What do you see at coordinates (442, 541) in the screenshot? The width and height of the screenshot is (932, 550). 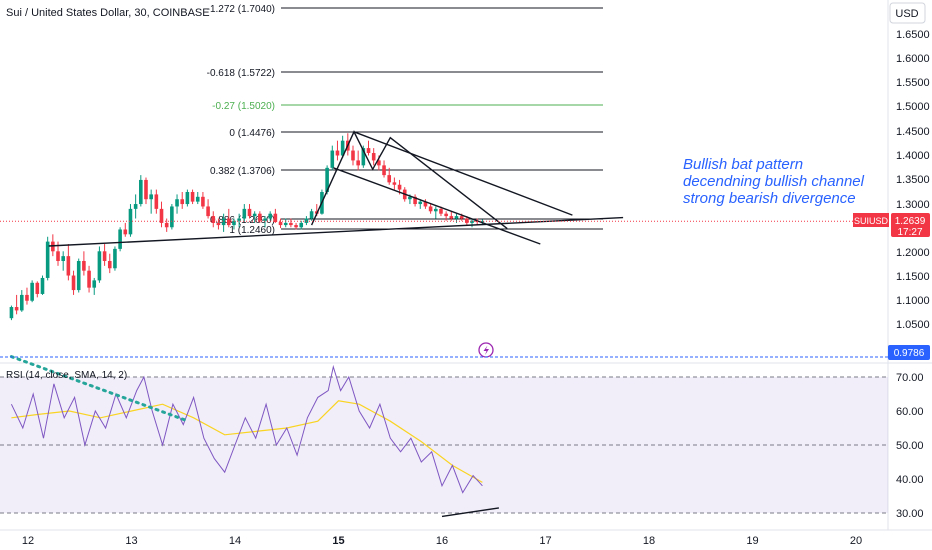 I see `time-tick-label: 16` at bounding box center [442, 541].